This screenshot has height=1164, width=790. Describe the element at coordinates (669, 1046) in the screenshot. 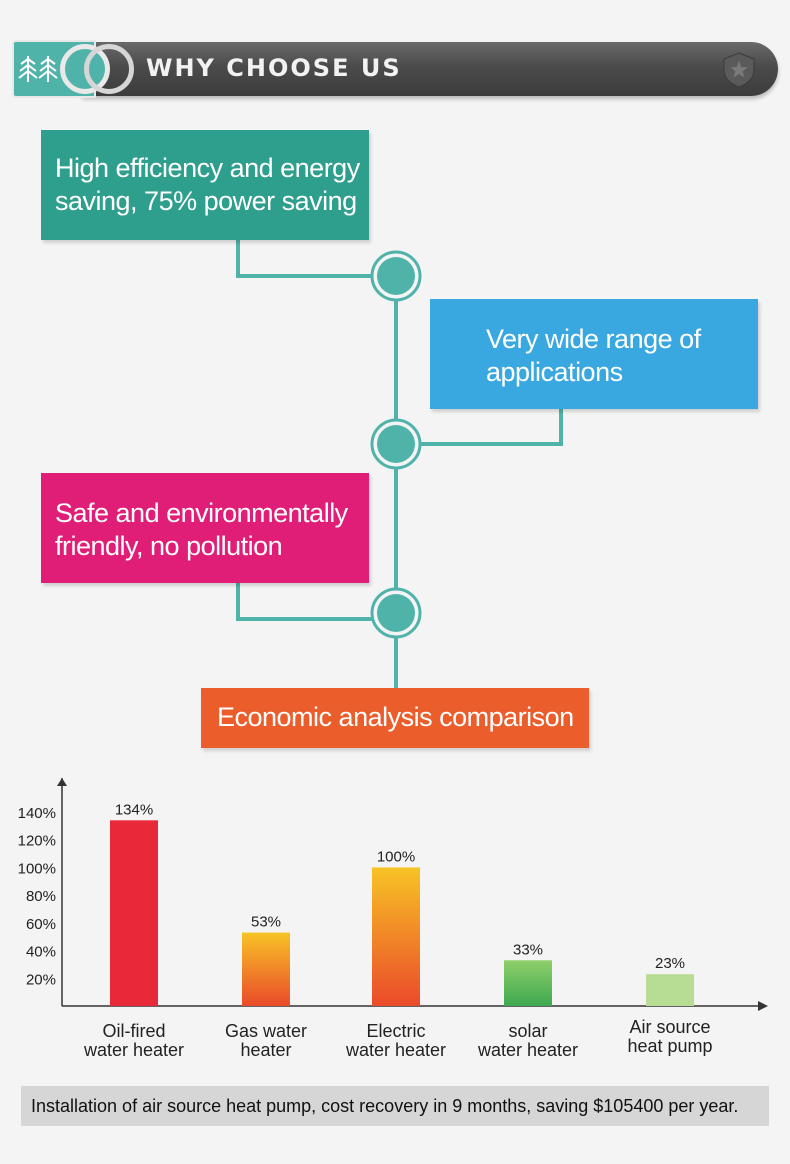

I see `x-category-label: heat pump` at that location.